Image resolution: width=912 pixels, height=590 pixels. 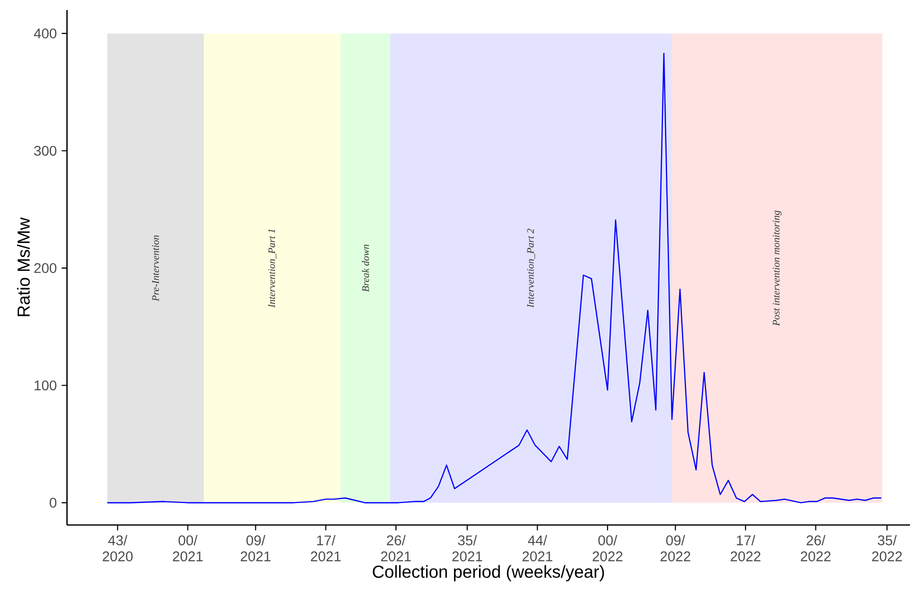 What do you see at coordinates (815, 548) in the screenshot?
I see `x-tick-label: 26/ 2022` at bounding box center [815, 548].